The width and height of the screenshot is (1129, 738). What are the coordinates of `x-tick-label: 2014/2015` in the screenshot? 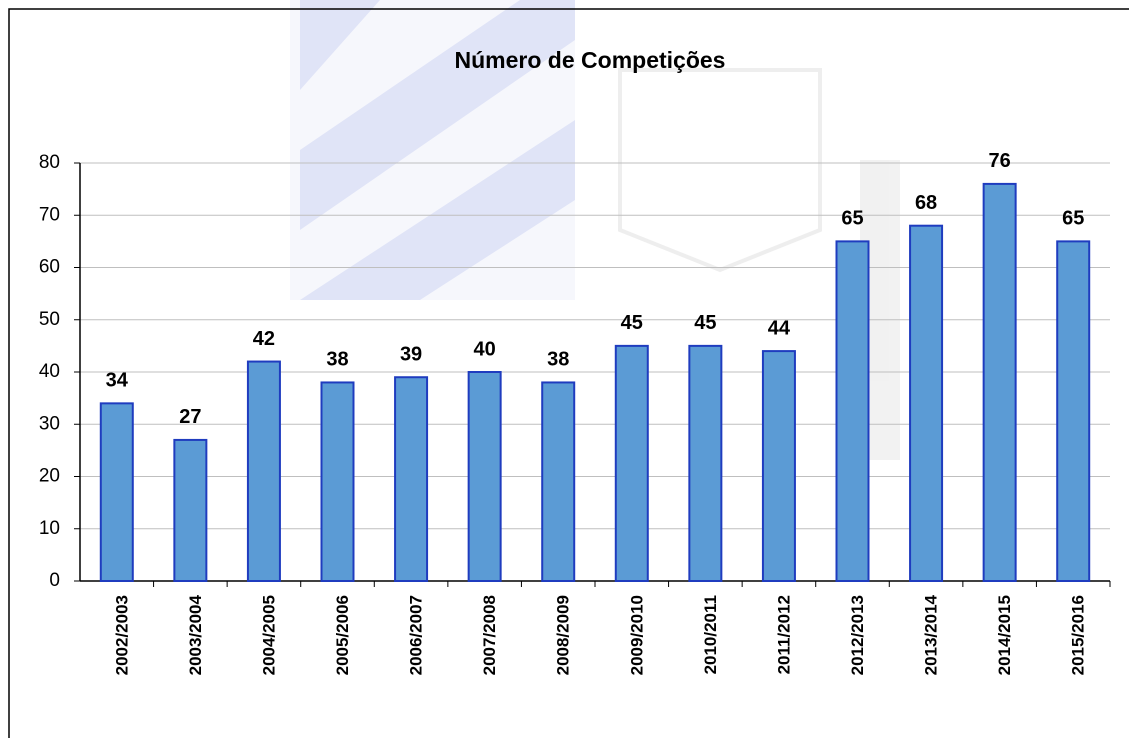 It's located at (1004, 635).